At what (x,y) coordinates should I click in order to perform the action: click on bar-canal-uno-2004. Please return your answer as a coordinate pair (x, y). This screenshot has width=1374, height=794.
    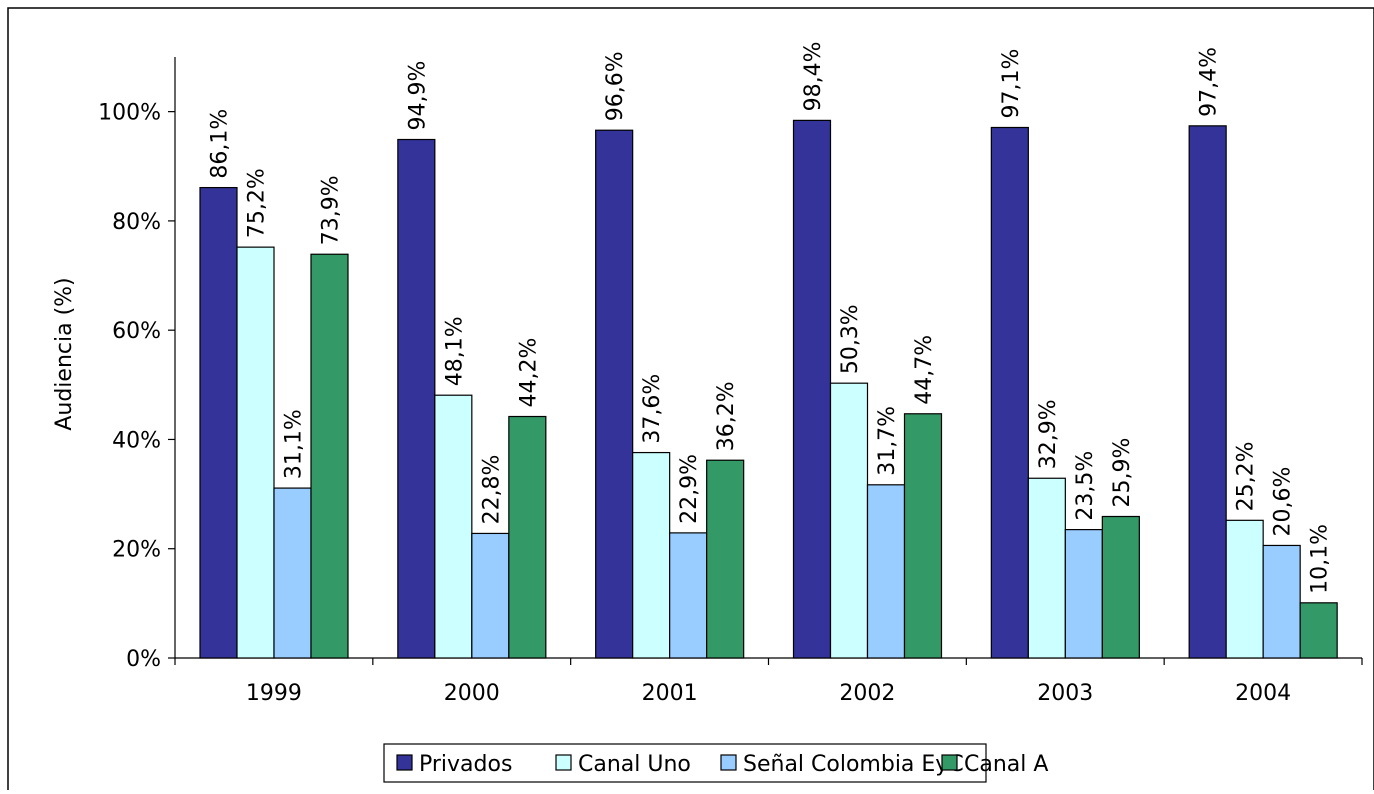
    Looking at the image, I should click on (1244, 589).